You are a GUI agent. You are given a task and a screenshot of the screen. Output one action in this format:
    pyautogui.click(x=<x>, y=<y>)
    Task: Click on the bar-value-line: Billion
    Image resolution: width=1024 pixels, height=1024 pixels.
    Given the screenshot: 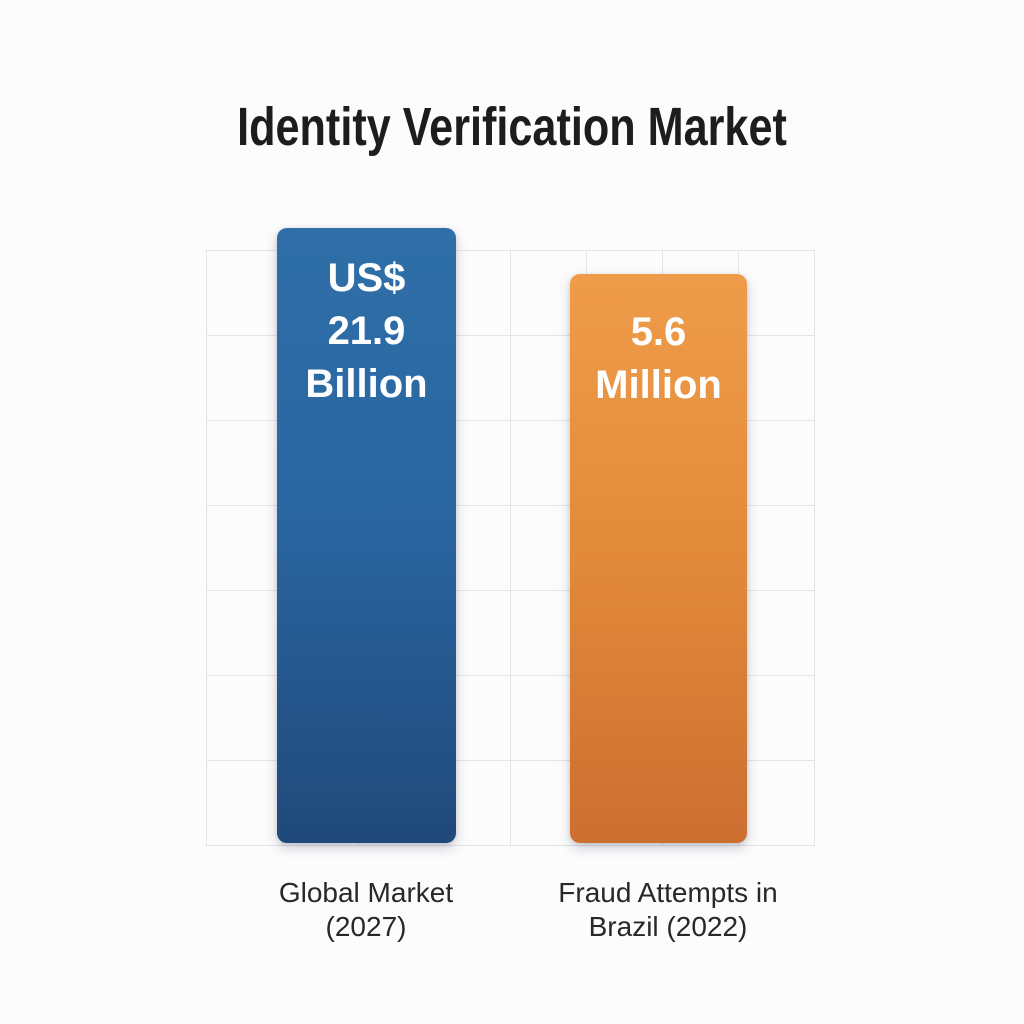 What is the action you would take?
    pyautogui.click(x=366, y=384)
    